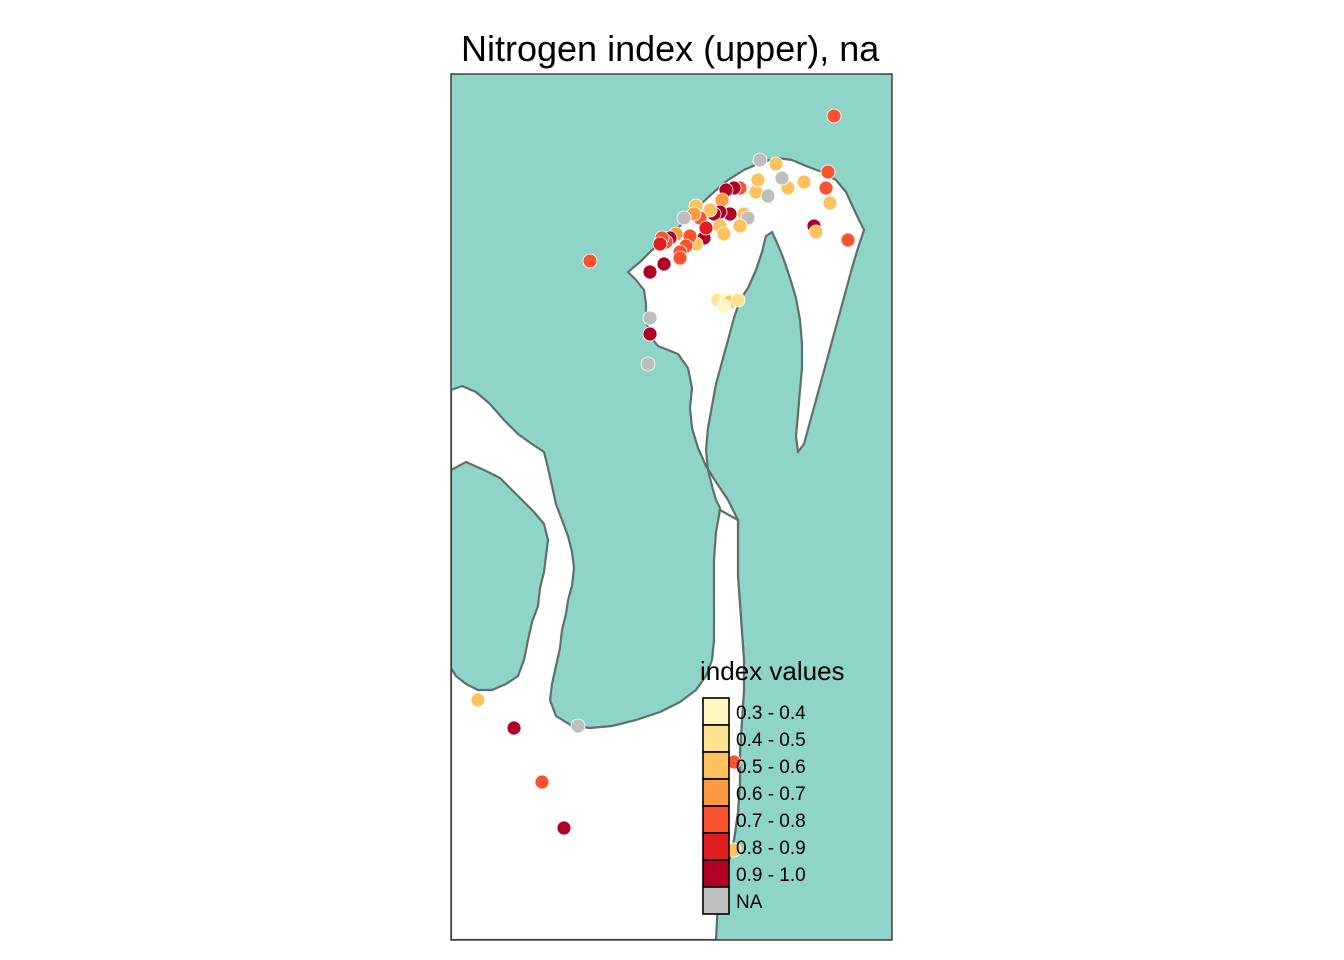 This screenshot has height=960, width=1344. Describe the element at coordinates (772, 671) in the screenshot. I see `legend-title: index values` at that location.